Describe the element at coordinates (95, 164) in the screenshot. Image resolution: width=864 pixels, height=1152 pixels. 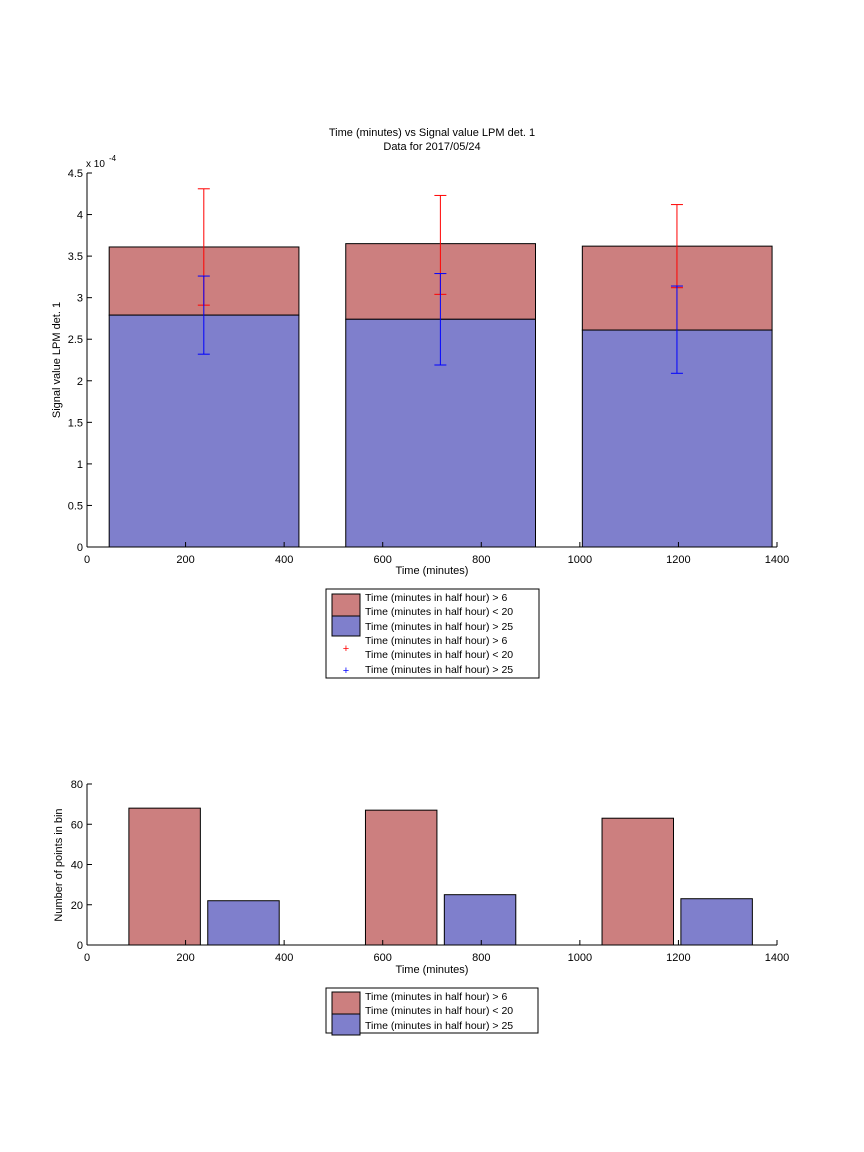
I see `y-exponent-base: x 10` at that location.